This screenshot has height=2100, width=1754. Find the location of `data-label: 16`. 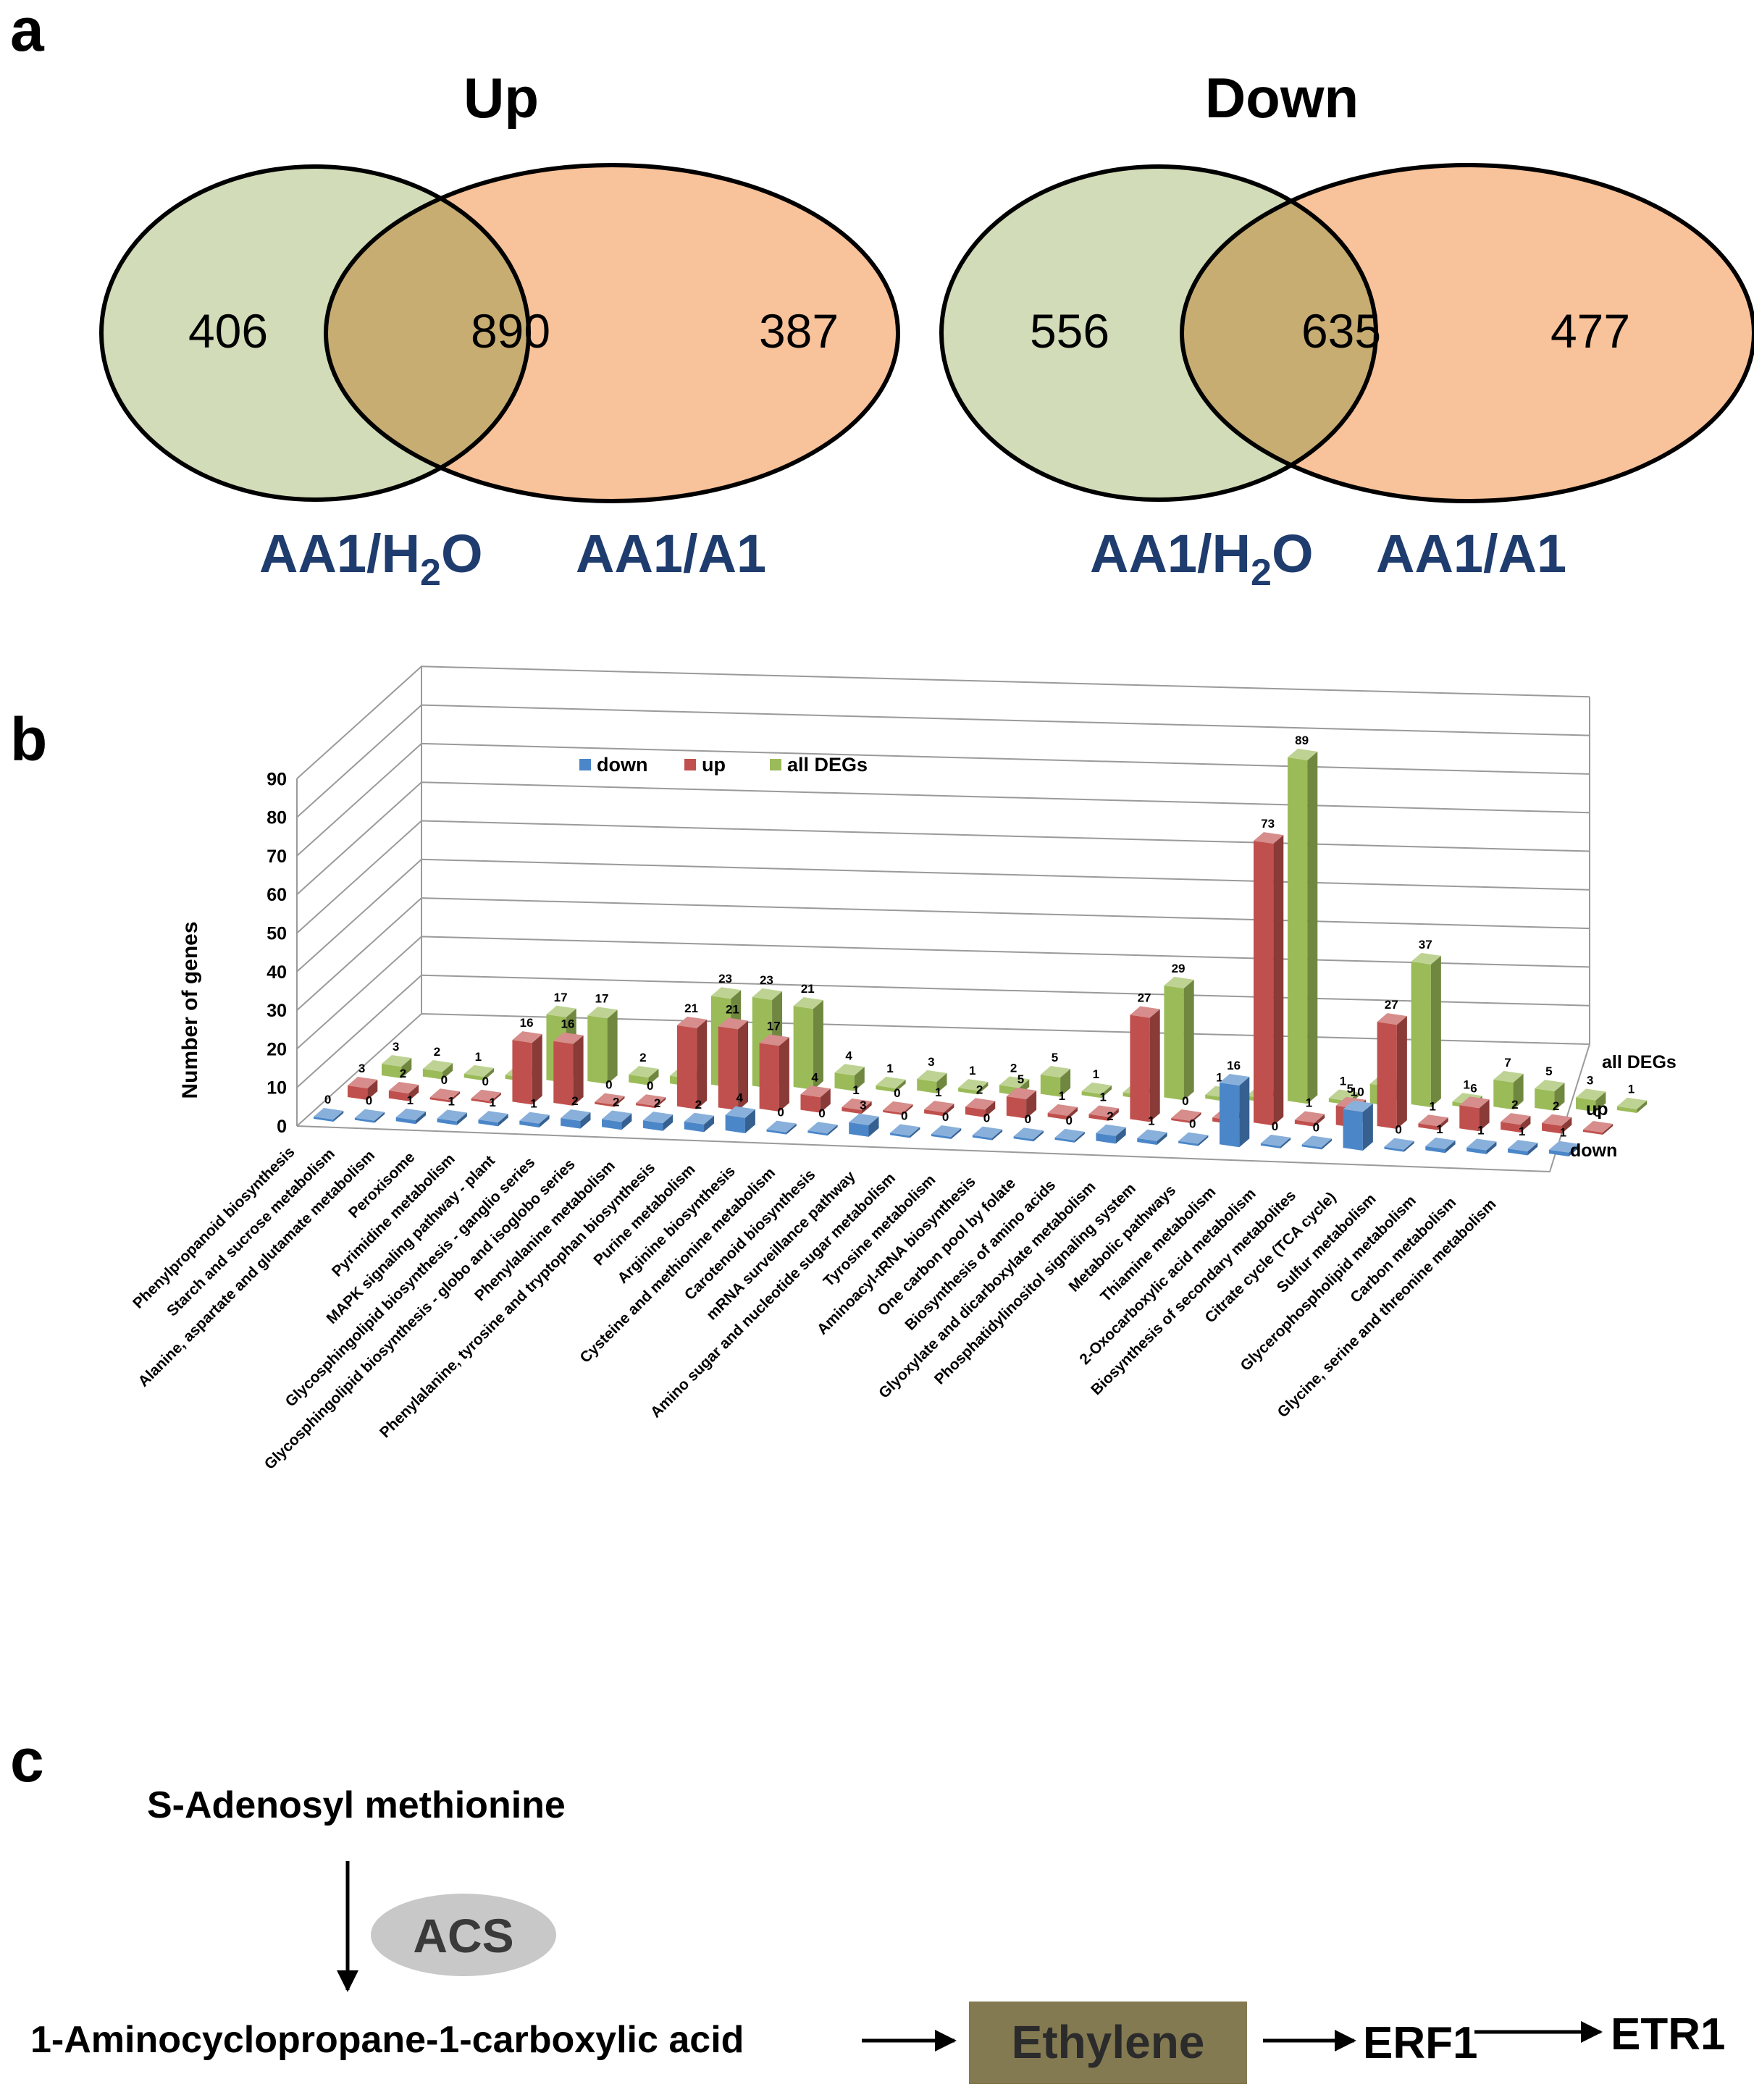

data-label: 16 is located at coordinates (527, 1023).